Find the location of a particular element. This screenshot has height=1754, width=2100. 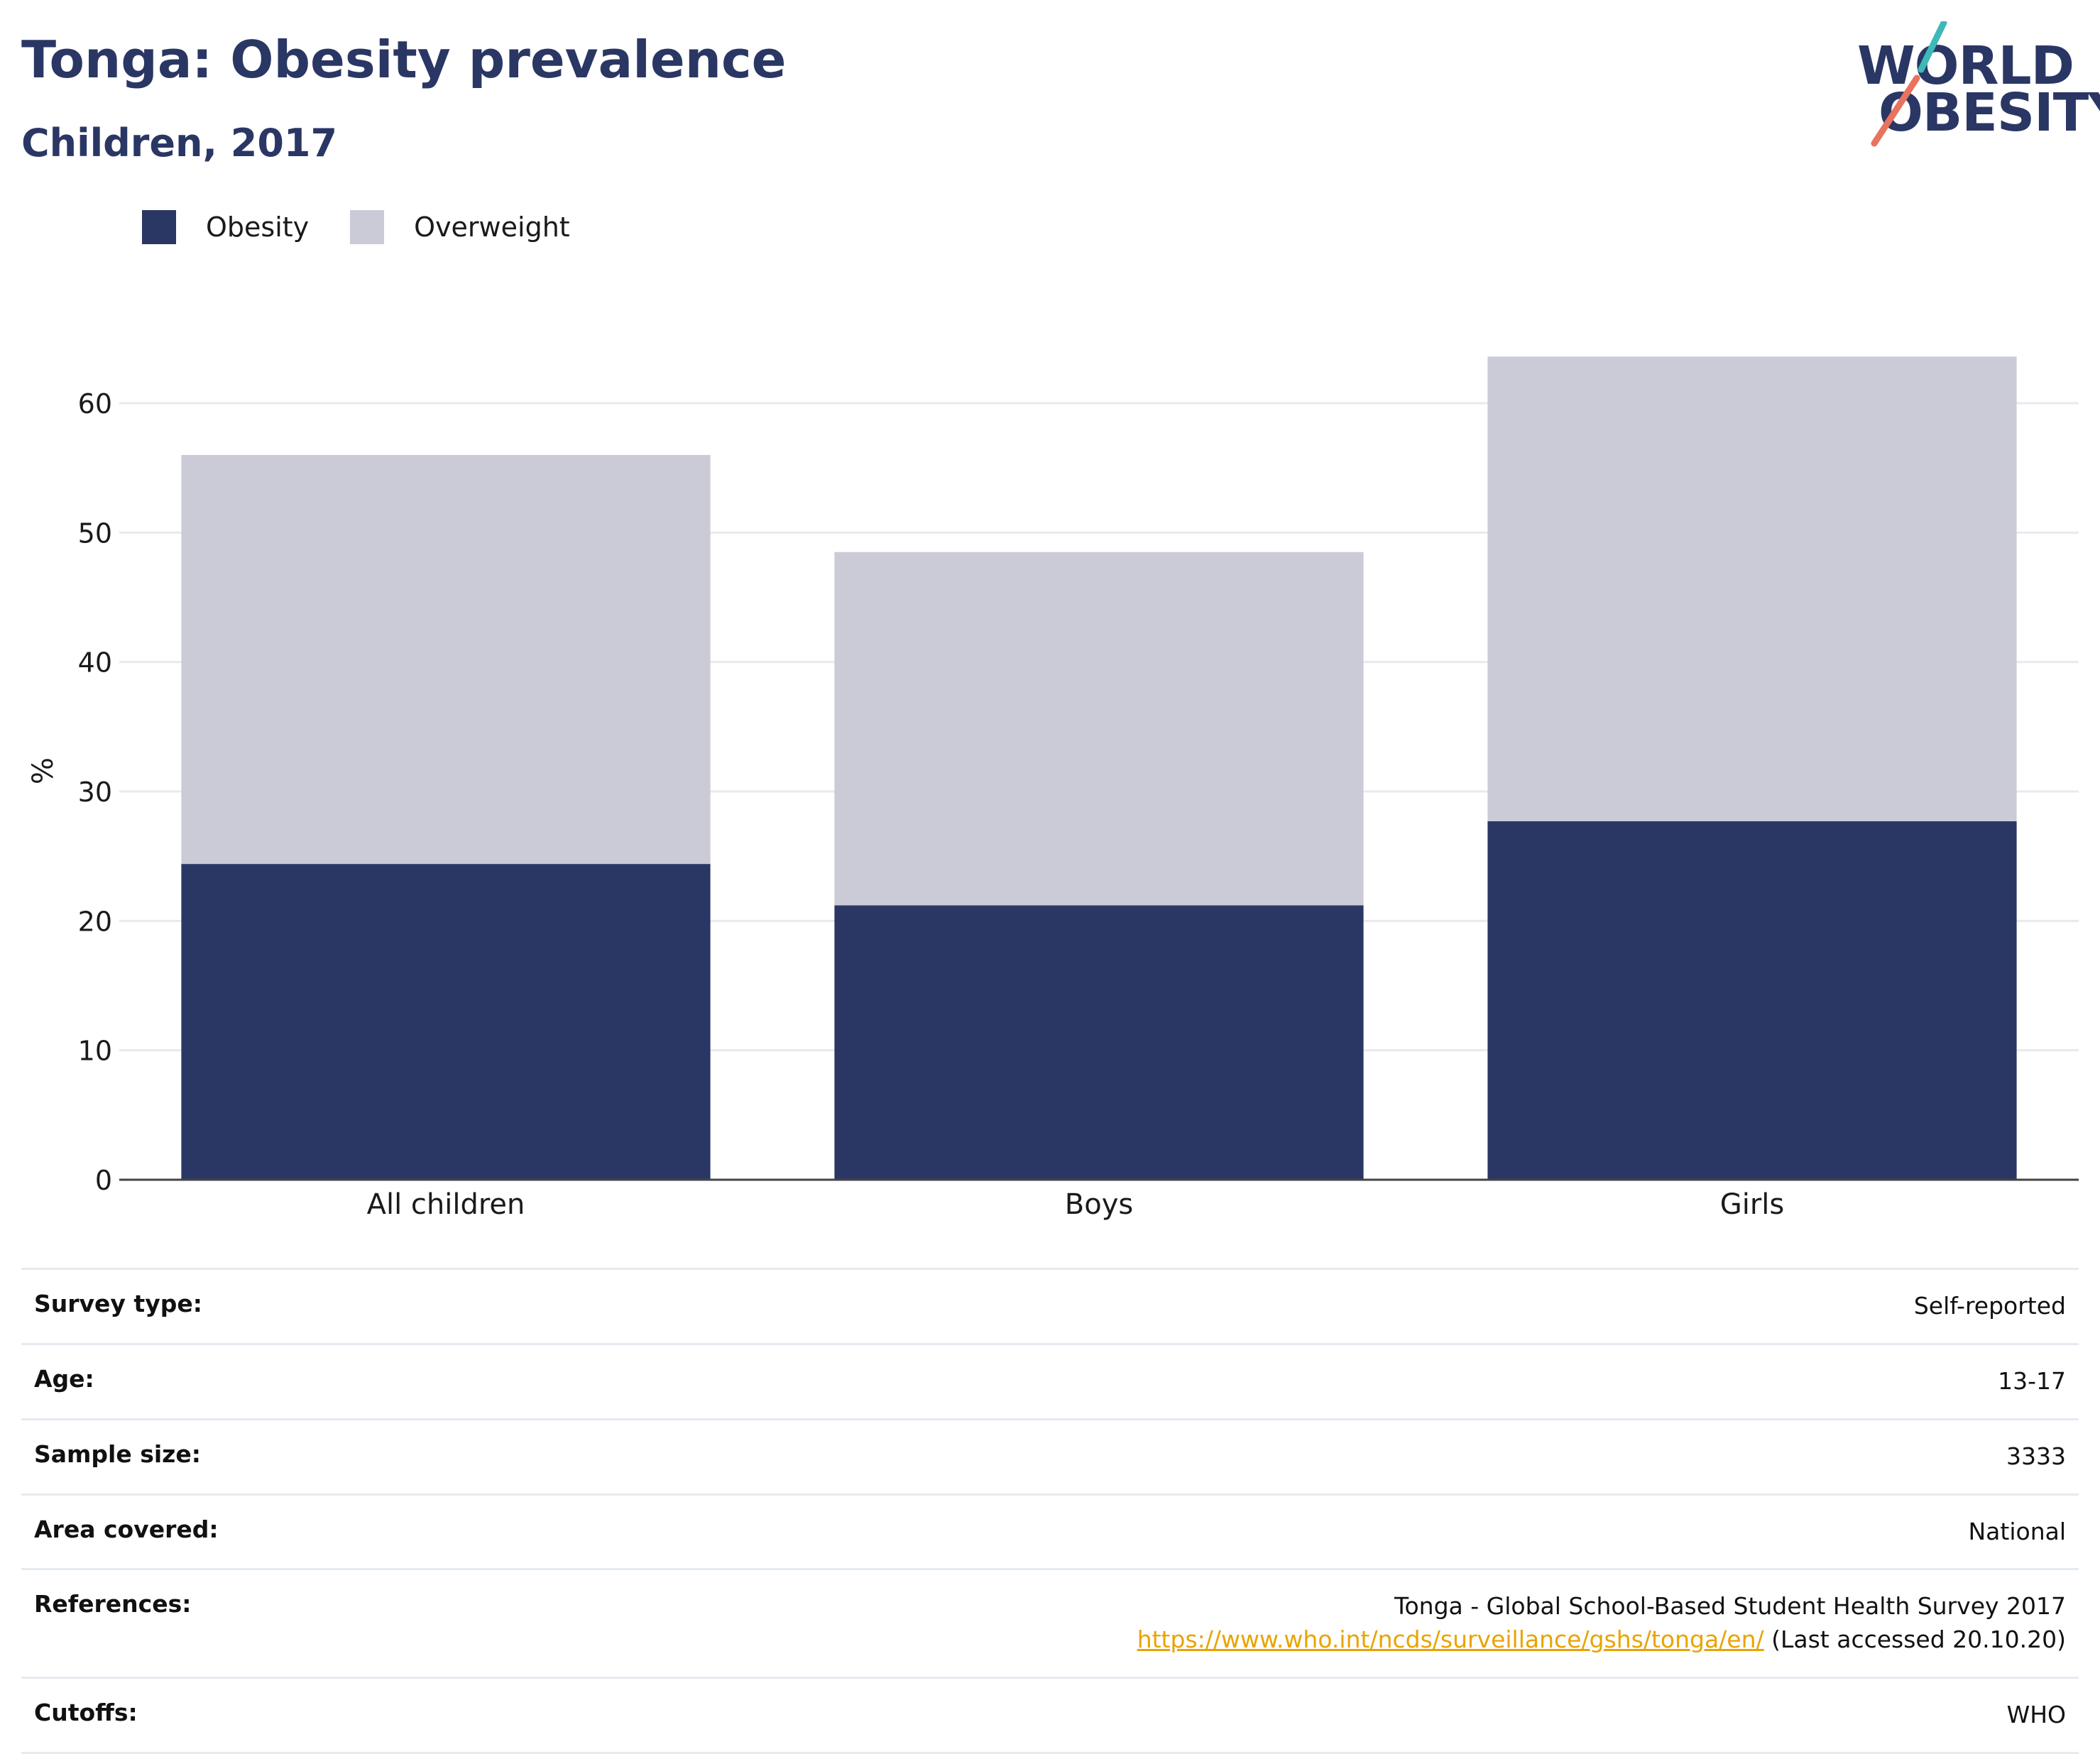

legend-item-obesity: Obesity is located at coordinates (225, 227).